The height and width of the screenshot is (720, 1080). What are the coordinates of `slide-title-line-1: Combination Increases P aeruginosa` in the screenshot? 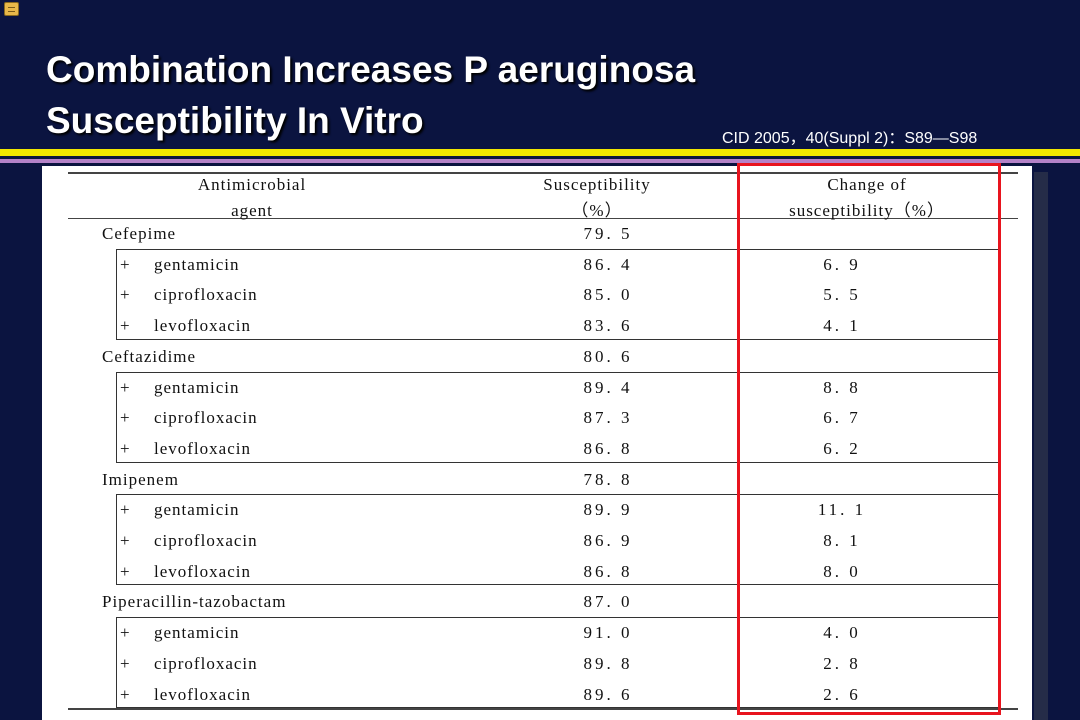 It's located at (371, 69).